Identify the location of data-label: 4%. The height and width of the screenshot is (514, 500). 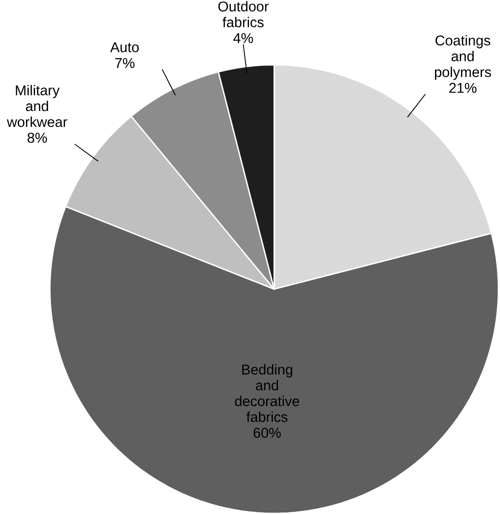
(243, 38).